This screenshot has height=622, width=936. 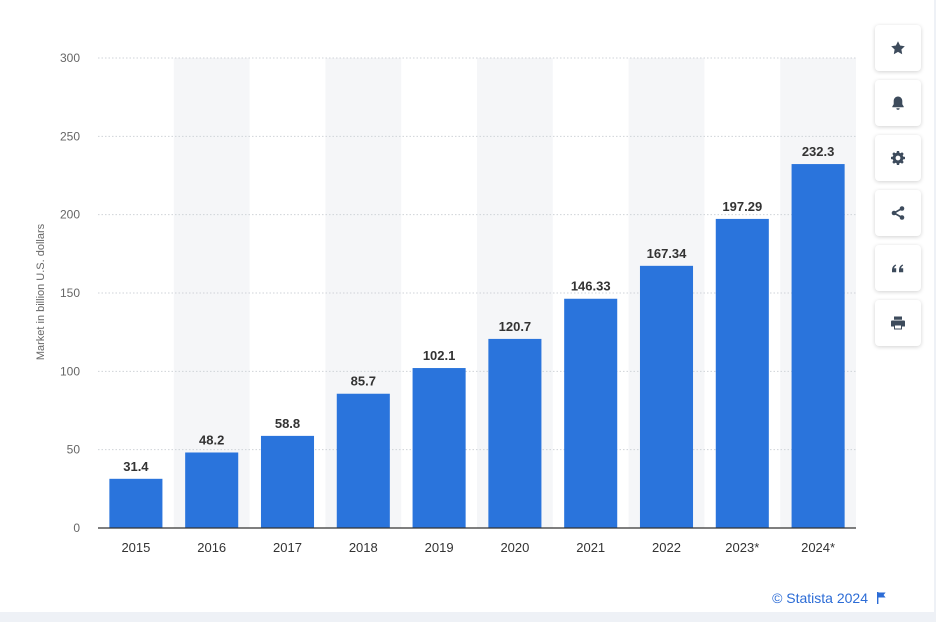 What do you see at coordinates (363, 381) in the screenshot?
I see `data-label: 85.7` at bounding box center [363, 381].